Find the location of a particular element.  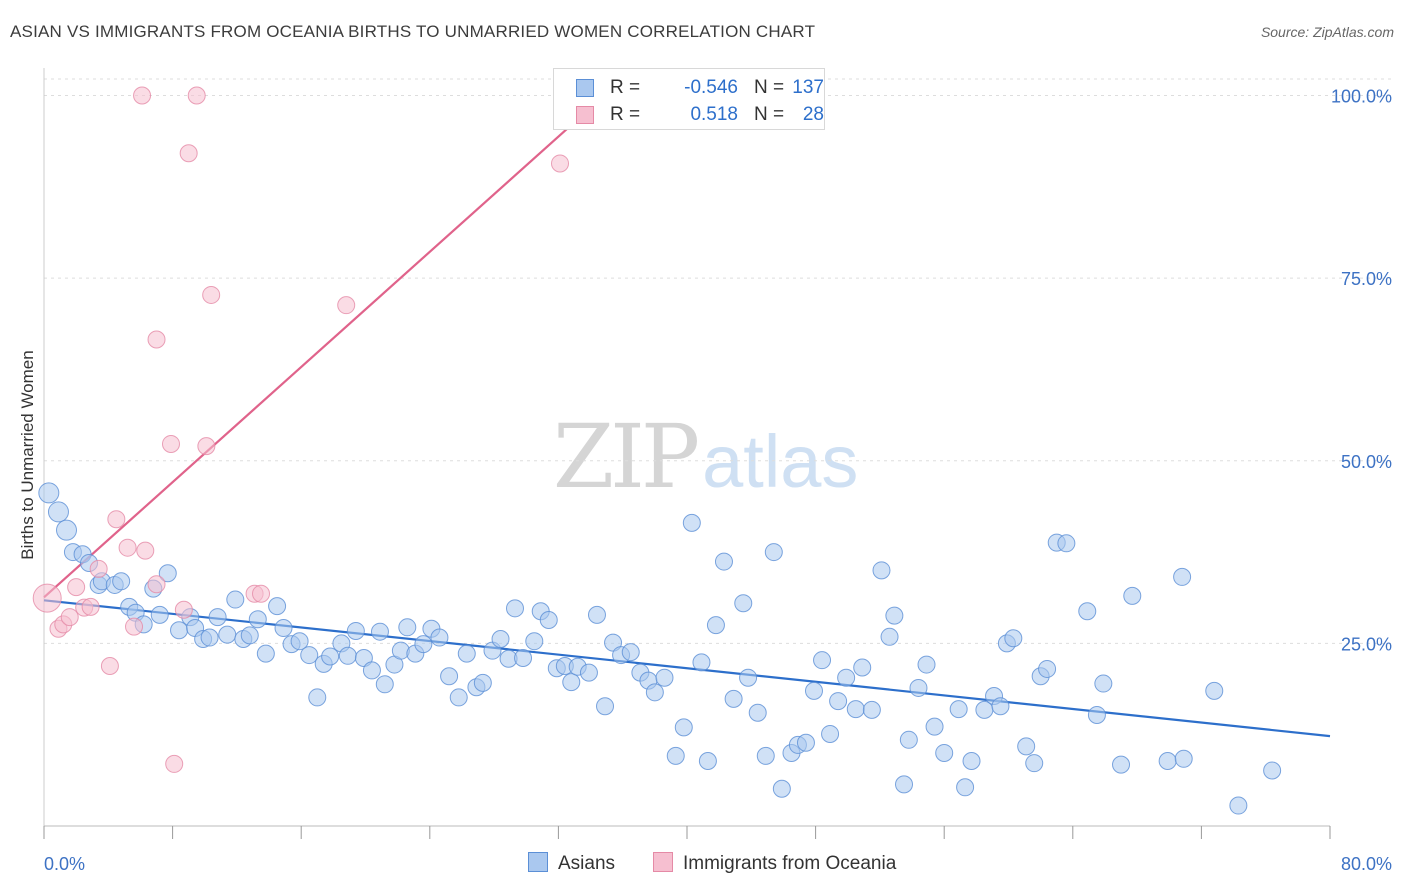

bottom-legend-asians: Asians is located at coordinates (571, 863).